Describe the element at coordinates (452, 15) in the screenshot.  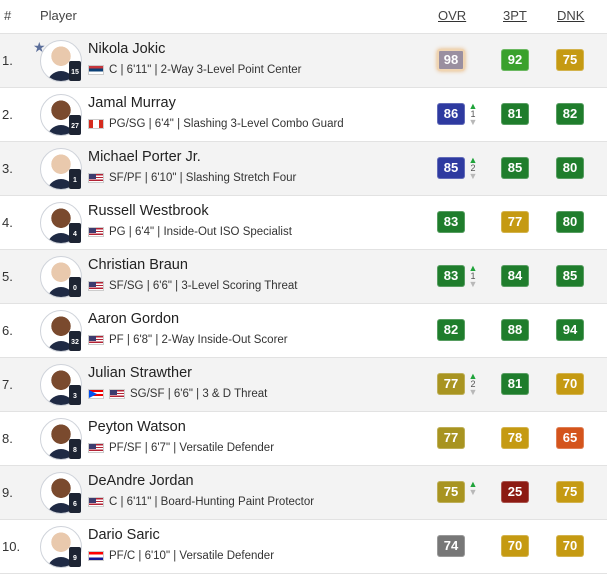
I see `ovr-sort-header: OVR` at that location.